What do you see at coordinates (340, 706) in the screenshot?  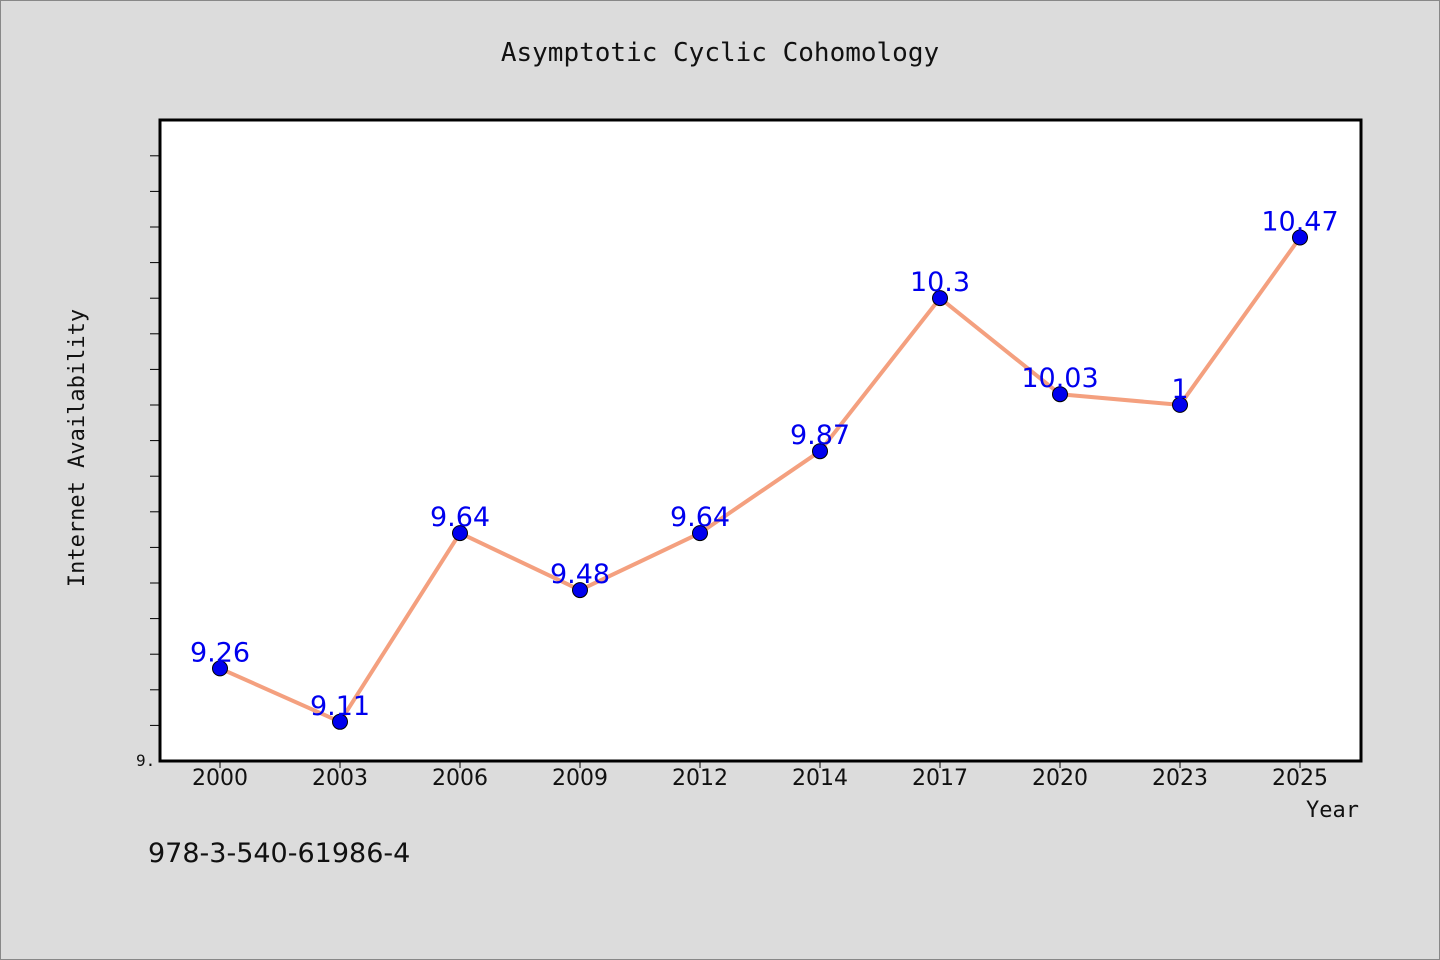 I see `data-label: 9.11` at bounding box center [340, 706].